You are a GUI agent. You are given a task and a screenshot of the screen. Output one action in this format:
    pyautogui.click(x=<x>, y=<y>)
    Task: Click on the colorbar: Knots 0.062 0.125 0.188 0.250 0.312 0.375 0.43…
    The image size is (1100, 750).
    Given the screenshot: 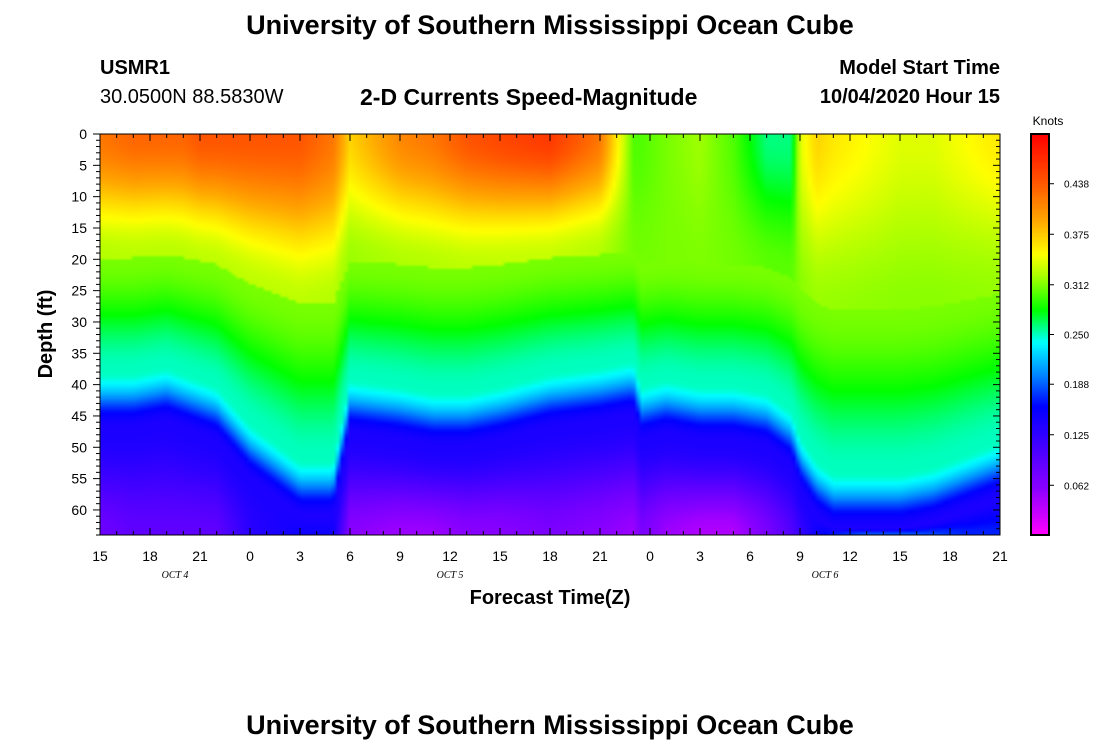 What is the action you would take?
    pyautogui.click(x=1059, y=325)
    